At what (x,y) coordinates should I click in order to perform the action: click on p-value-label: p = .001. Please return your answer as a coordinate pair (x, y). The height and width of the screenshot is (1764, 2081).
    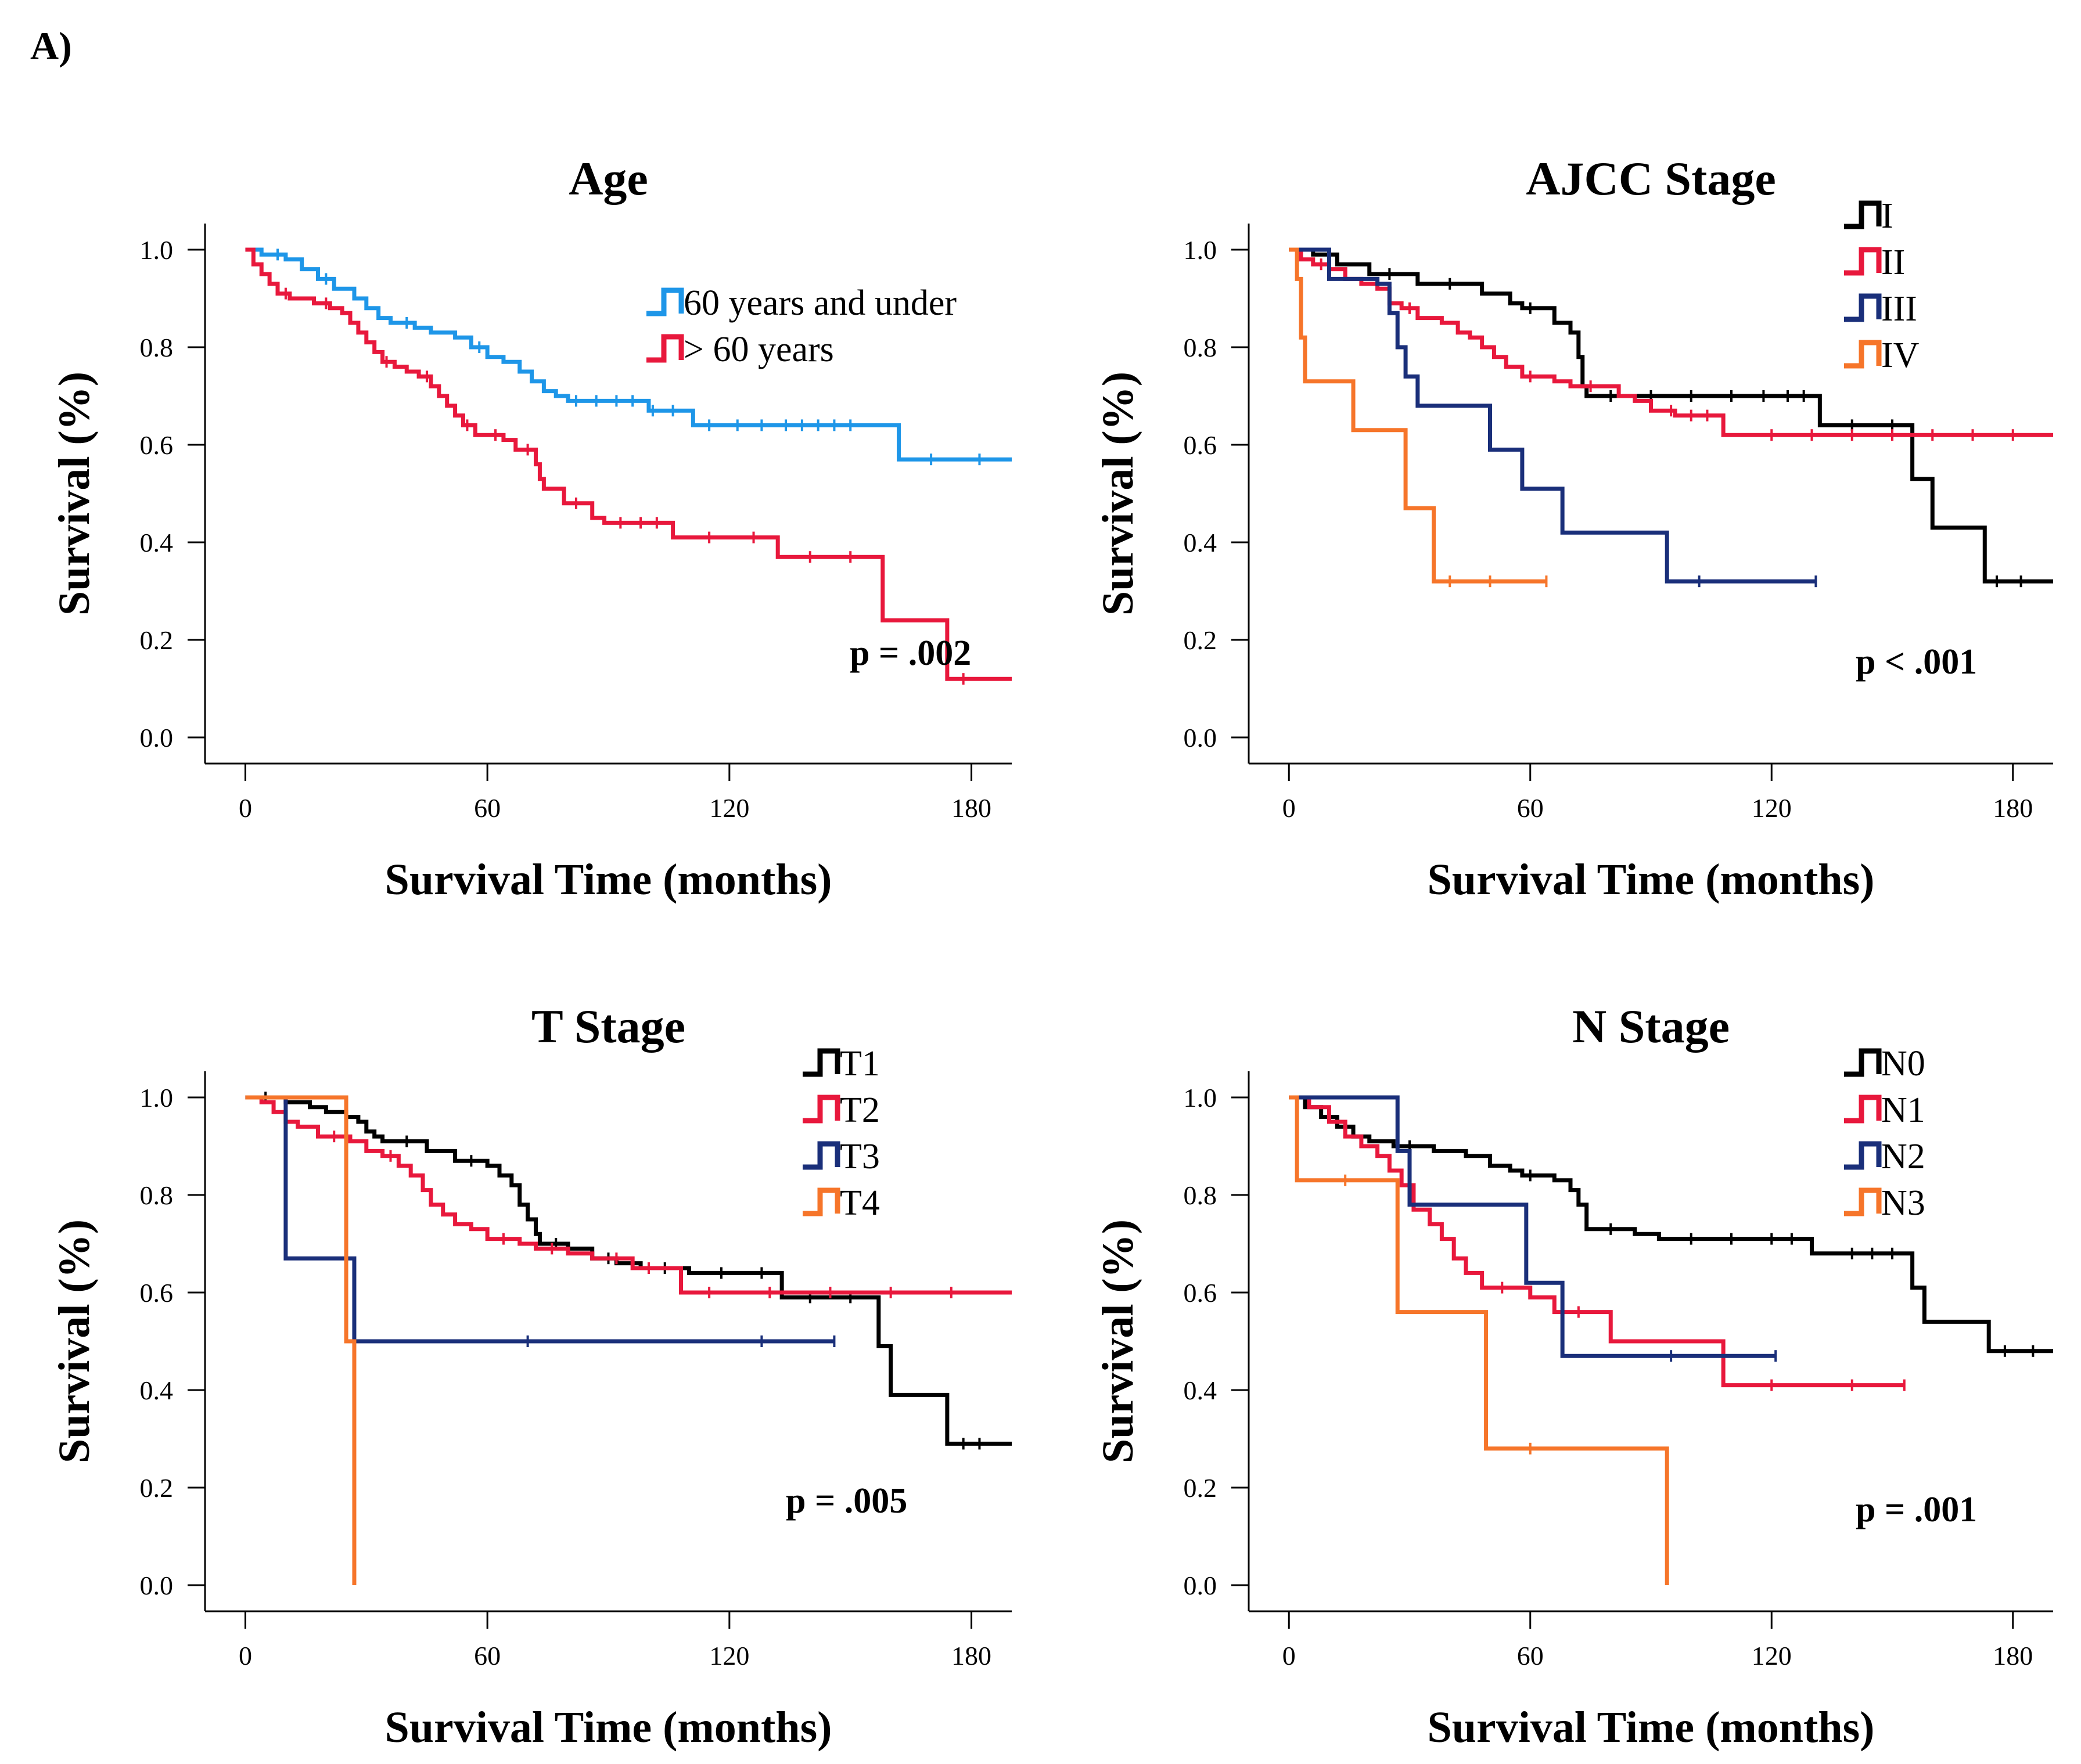
    Looking at the image, I should click on (1917, 1510).